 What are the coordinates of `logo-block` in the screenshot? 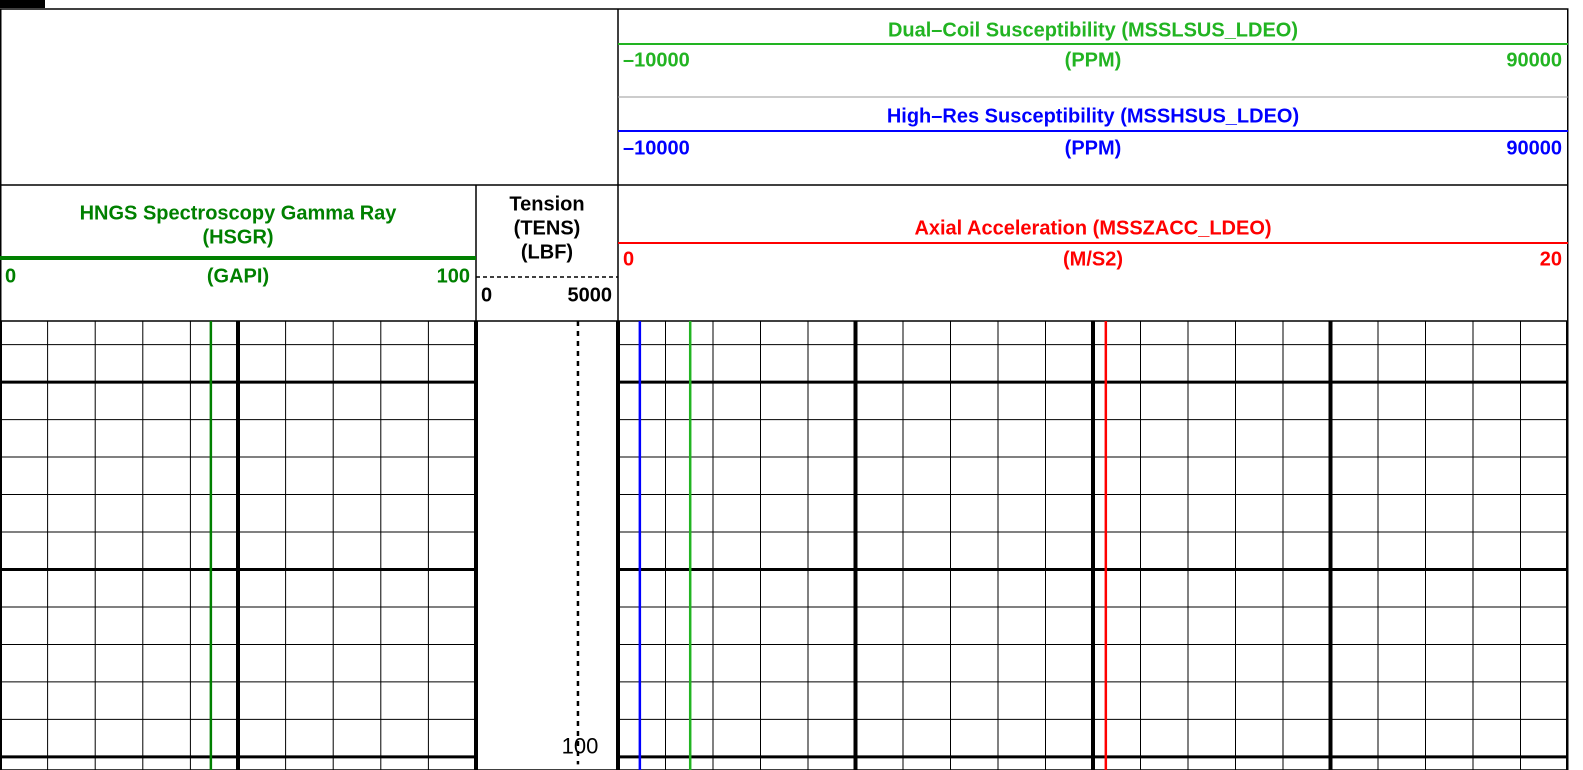 It's located at (22, 4).